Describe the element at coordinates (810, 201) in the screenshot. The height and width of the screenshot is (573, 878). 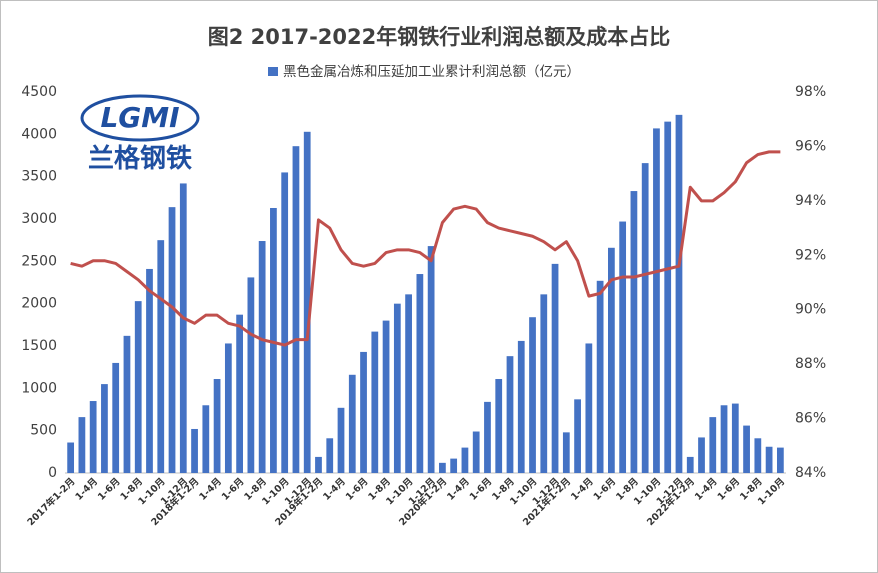
I see `y2-tick-label: 94%` at that location.